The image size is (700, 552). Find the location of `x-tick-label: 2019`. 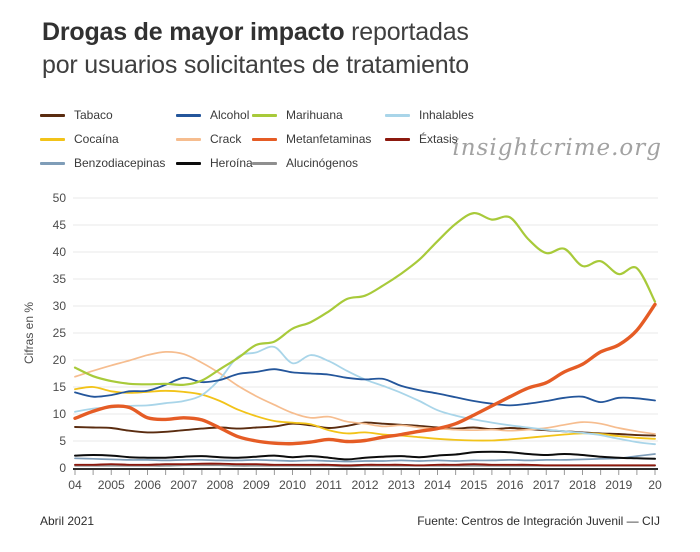

x-tick-label: 2019 is located at coordinates (618, 485).